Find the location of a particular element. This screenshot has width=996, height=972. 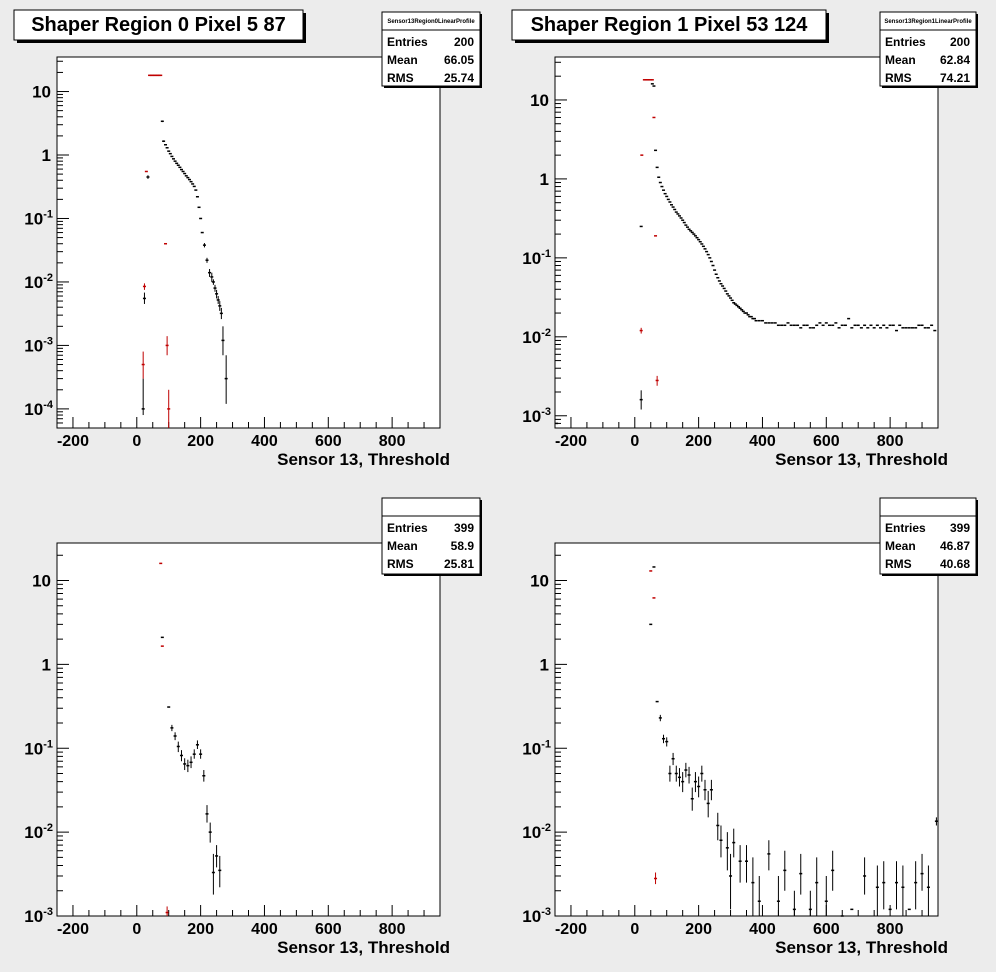

stats-rms-label: RMS is located at coordinates (898, 78).